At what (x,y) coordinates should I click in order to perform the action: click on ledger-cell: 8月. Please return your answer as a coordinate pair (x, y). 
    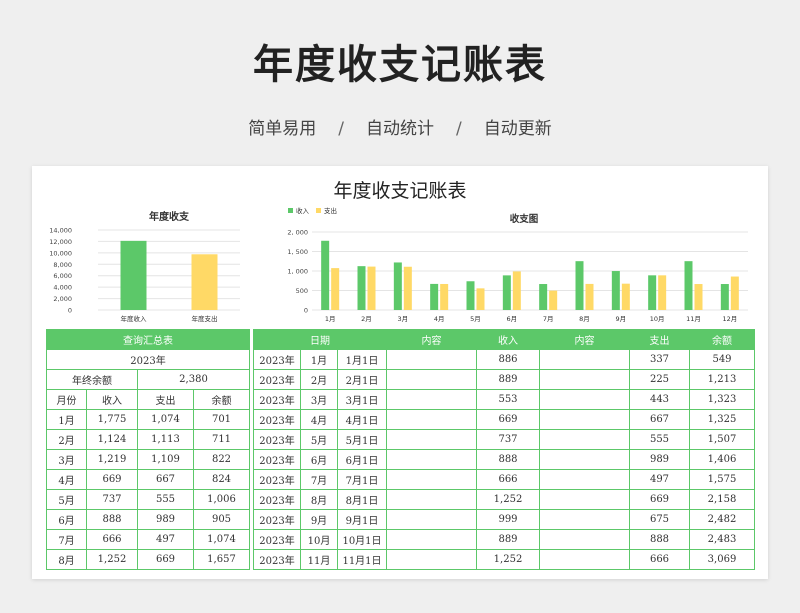
    Looking at the image, I should click on (319, 499).